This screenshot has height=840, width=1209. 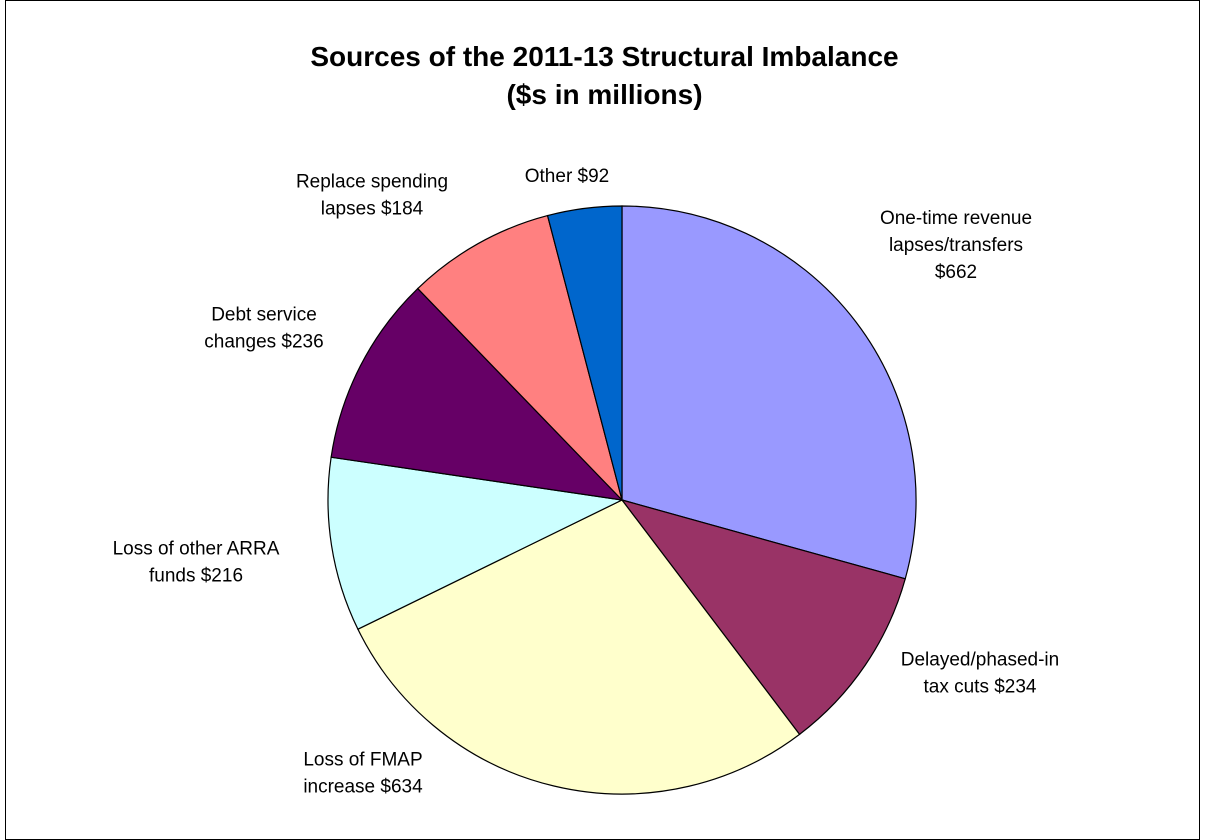 What do you see at coordinates (980, 660) in the screenshot?
I see `pie-slice-label-line: Delayed/phased-in` at bounding box center [980, 660].